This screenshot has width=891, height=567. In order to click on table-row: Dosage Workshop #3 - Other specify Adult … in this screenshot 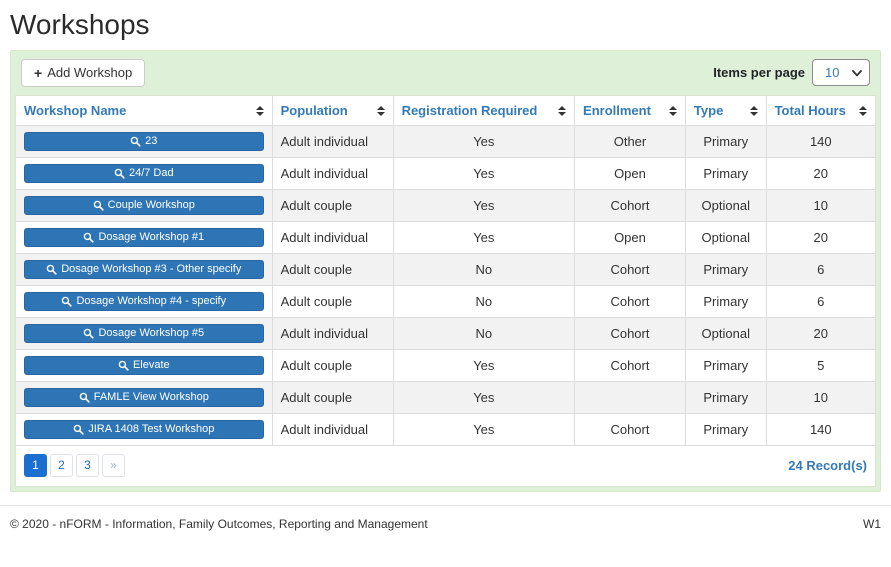, I will do `click(445, 269)`.